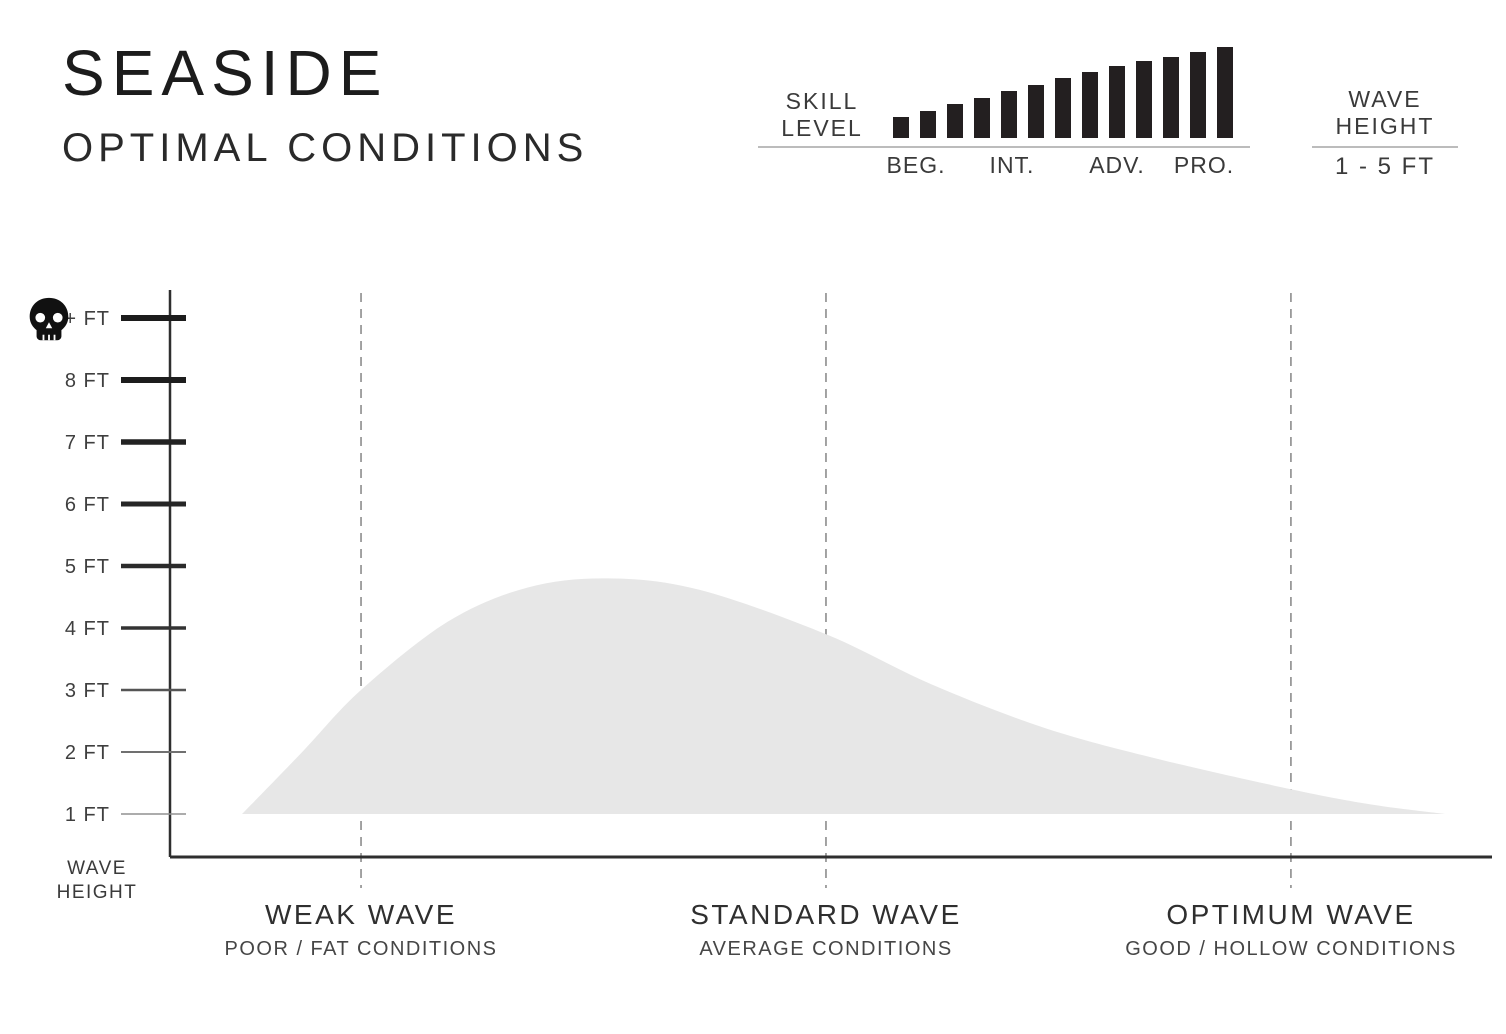  I want to click on page-subtitle: OPTIMAL CONDITIONS, so click(325, 148).